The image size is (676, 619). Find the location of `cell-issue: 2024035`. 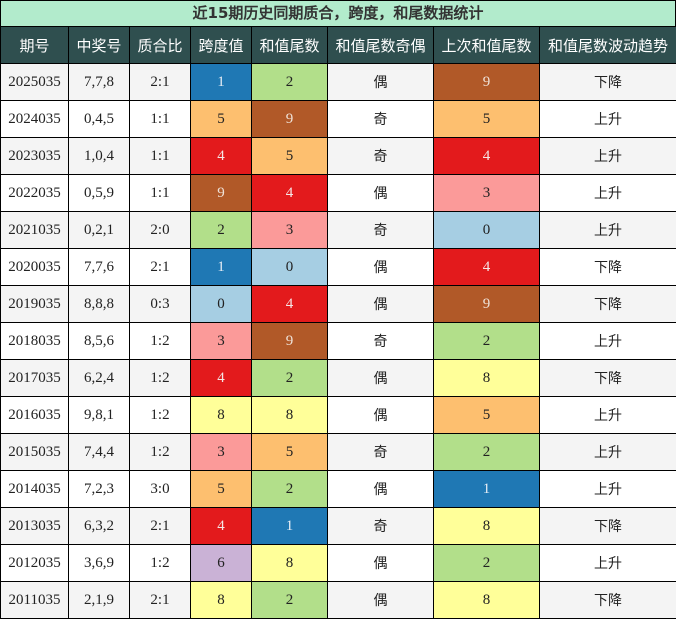

cell-issue: 2024035 is located at coordinates (34, 119).